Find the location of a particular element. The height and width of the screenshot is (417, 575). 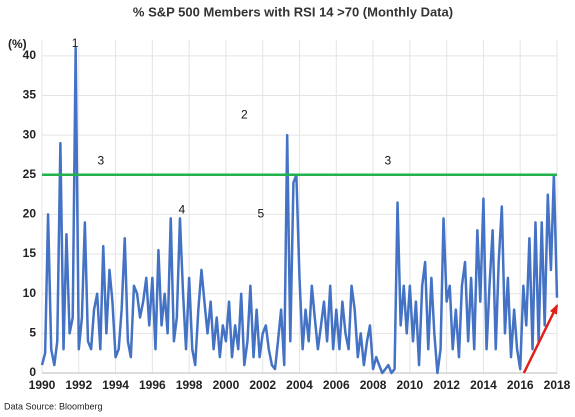

y-tick-label: 25 is located at coordinates (30, 174).